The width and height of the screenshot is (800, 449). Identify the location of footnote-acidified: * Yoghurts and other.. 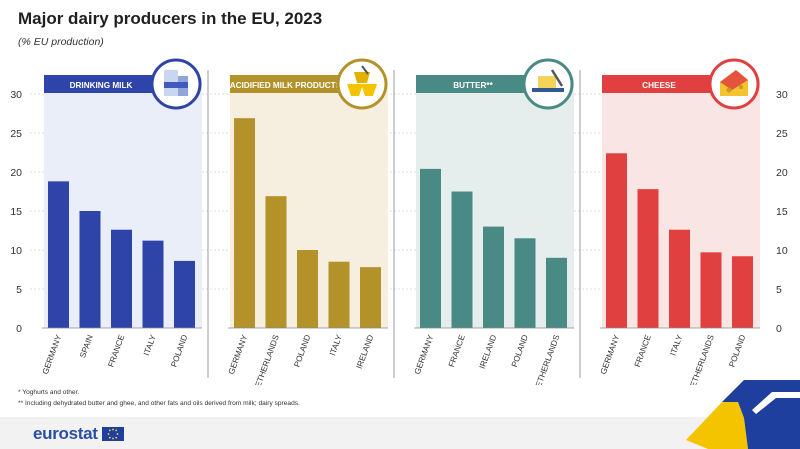
(49, 392).